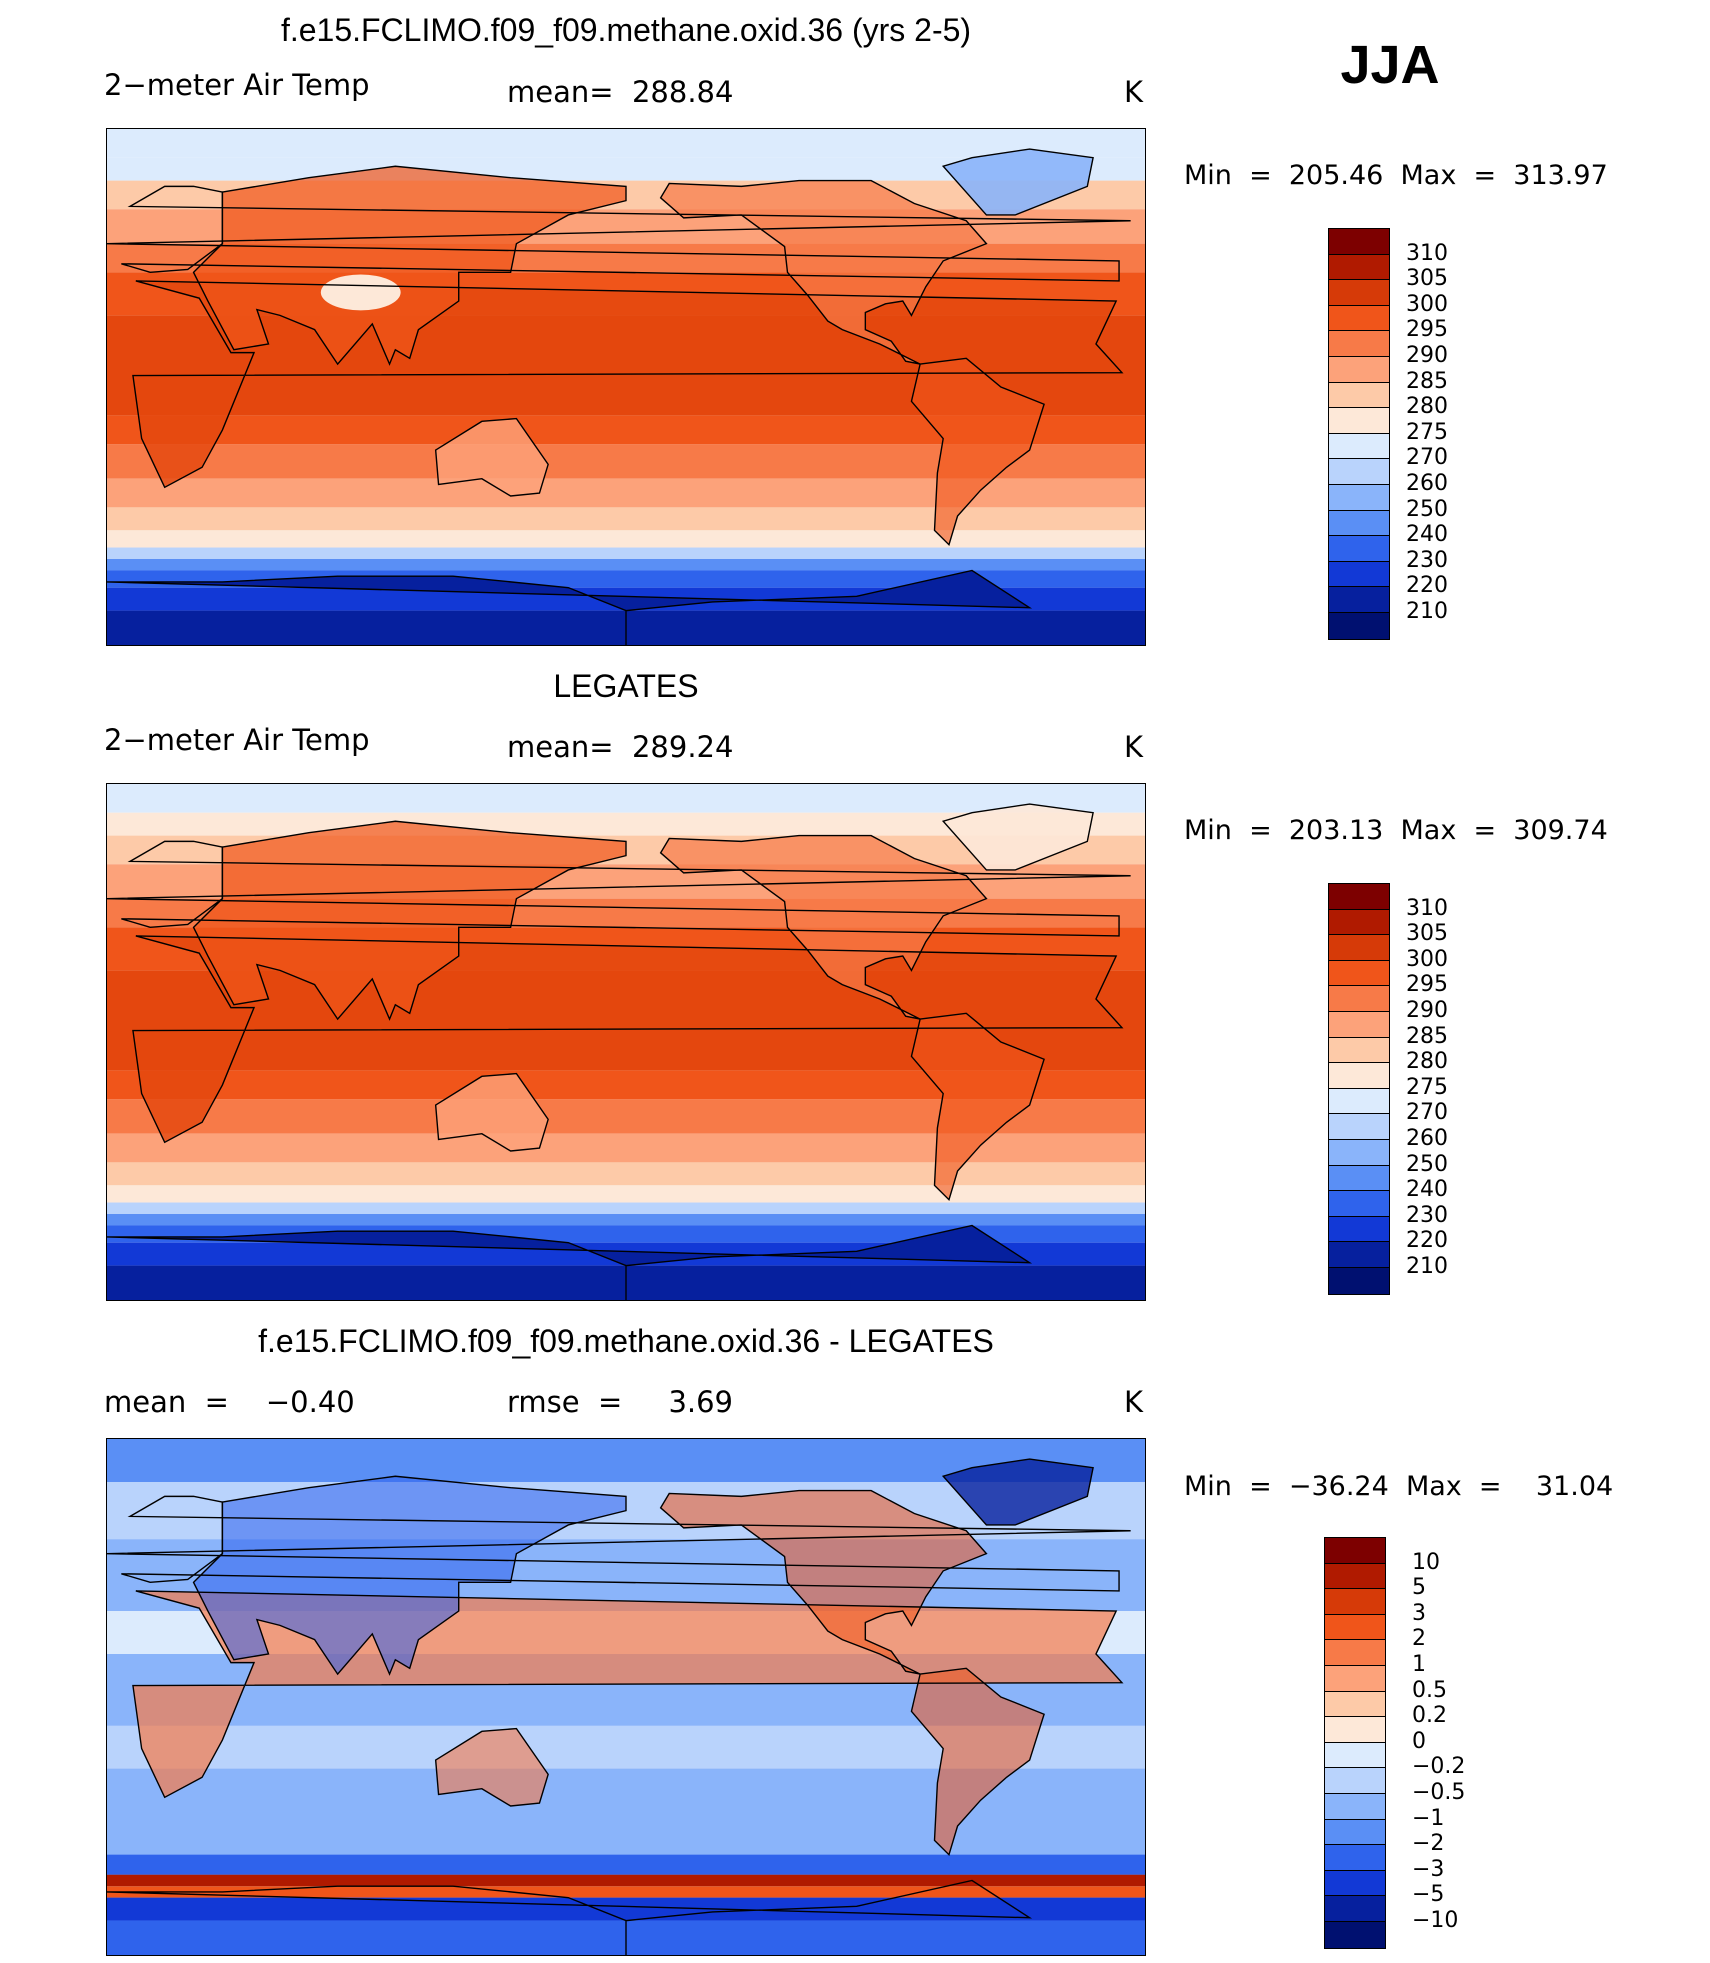 The height and width of the screenshot is (1963, 1710). Describe the element at coordinates (1419, 1613) in the screenshot. I see `colorbar-tick-label: 3` at that location.